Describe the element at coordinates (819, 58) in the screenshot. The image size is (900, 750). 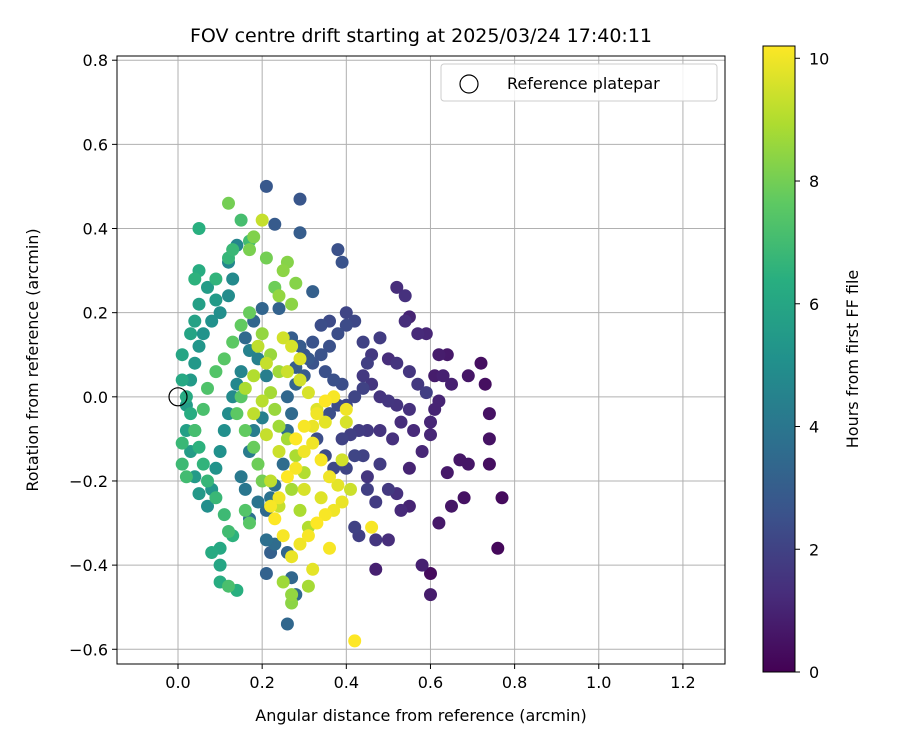
I see `colorbar-tick-label: 10` at that location.